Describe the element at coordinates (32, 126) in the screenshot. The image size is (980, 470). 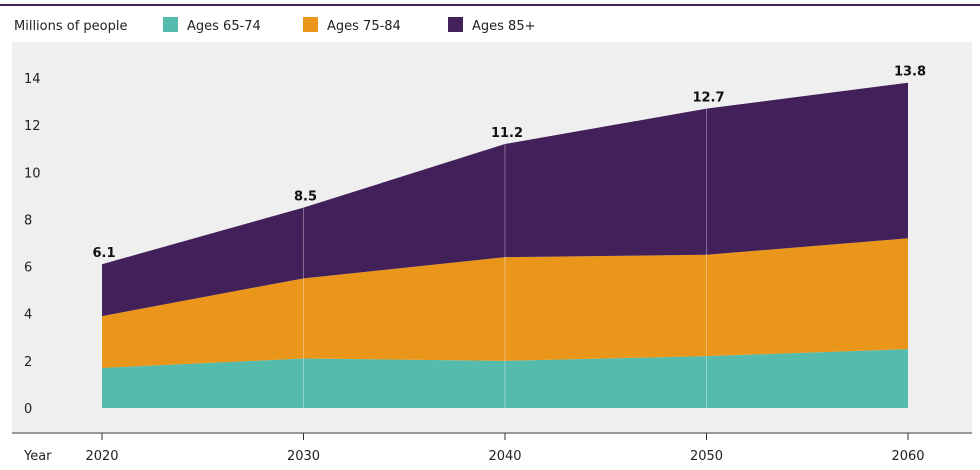
I see `y-tick-label: 12` at that location.